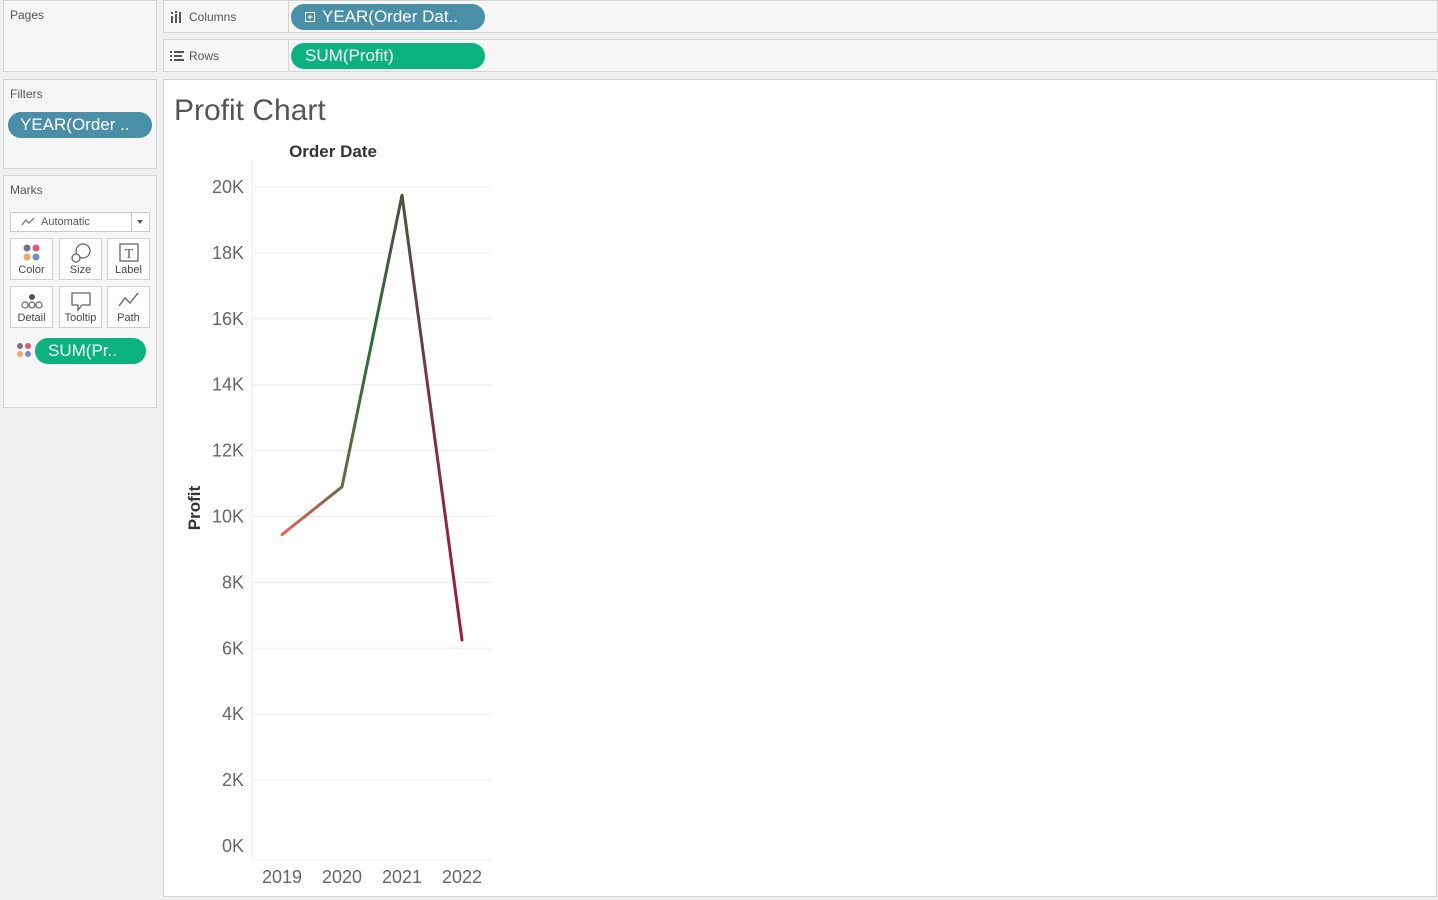 This screenshot has width=1438, height=900. What do you see at coordinates (310, 17) in the screenshot?
I see `expand-plus-icon` at bounding box center [310, 17].